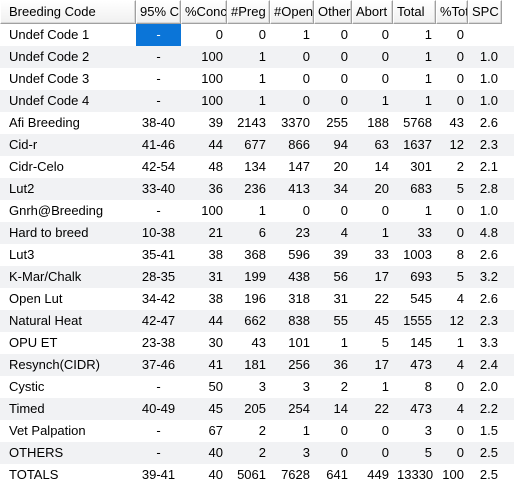 This screenshot has width=514, height=492. I want to click on table-row: Undef Code 4-100 1 0 0 1 1 0 1.0, so click(257, 101).